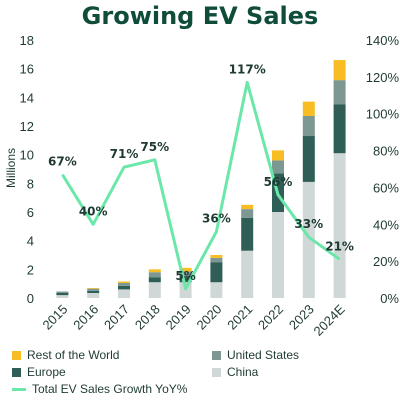 The width and height of the screenshot is (400, 400). What do you see at coordinates (16, 372) in the screenshot?
I see `legend-swatch-europe` at bounding box center [16, 372].